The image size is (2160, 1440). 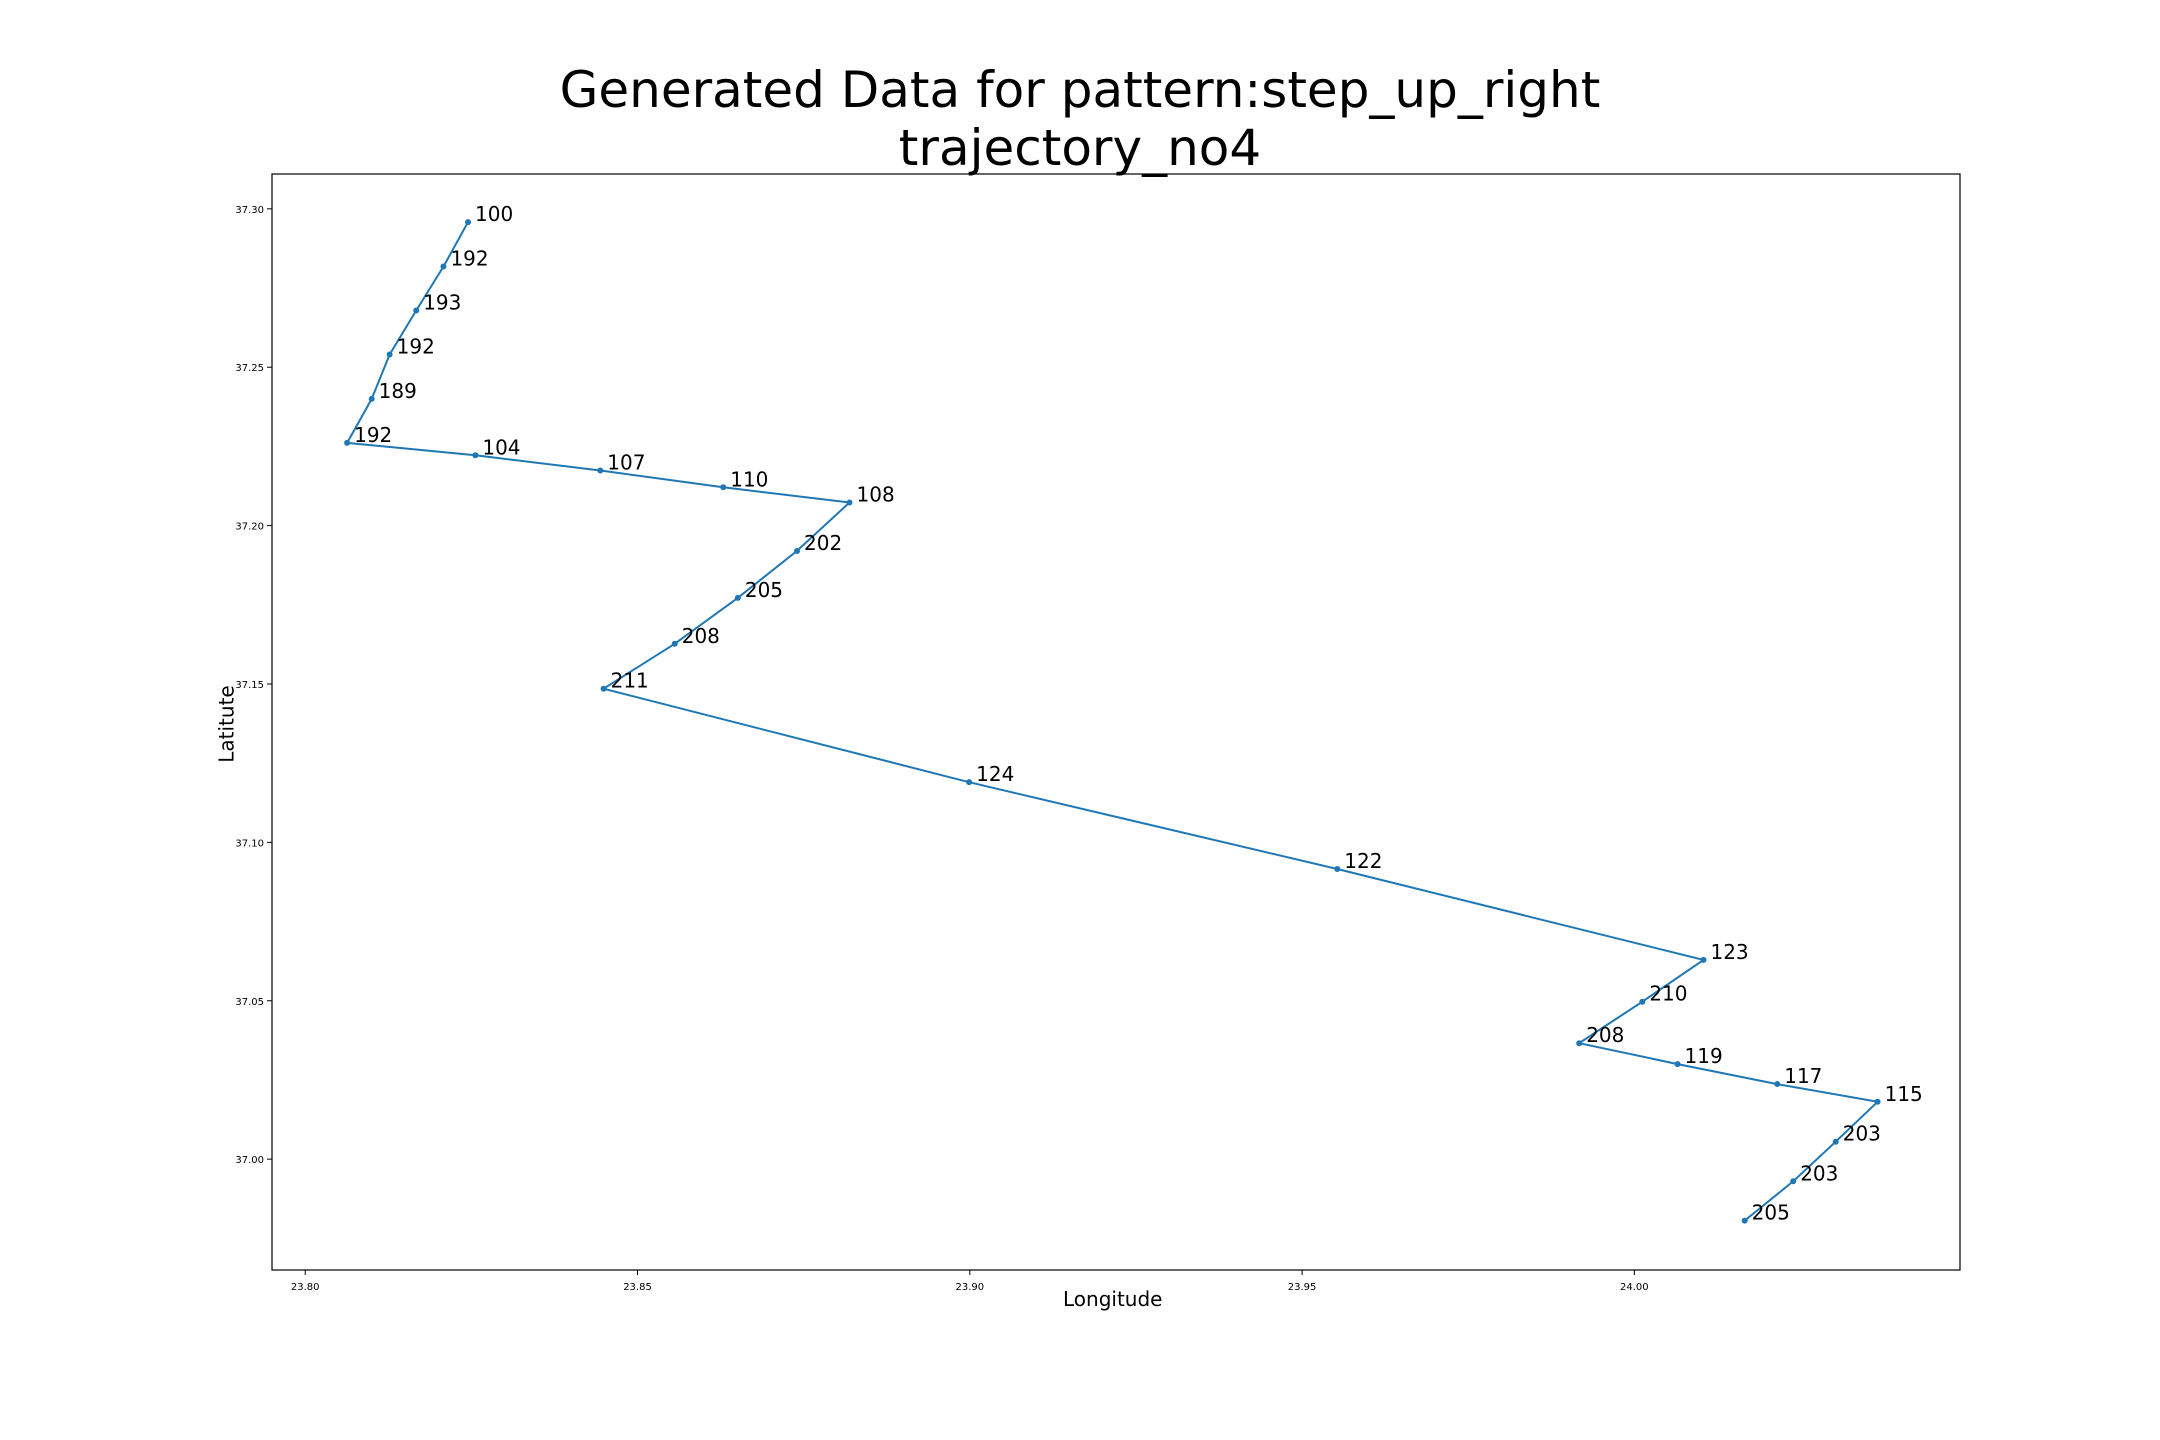 What do you see at coordinates (1080, 148) in the screenshot?
I see `chart-subtitle: trajectory_no4` at bounding box center [1080, 148].